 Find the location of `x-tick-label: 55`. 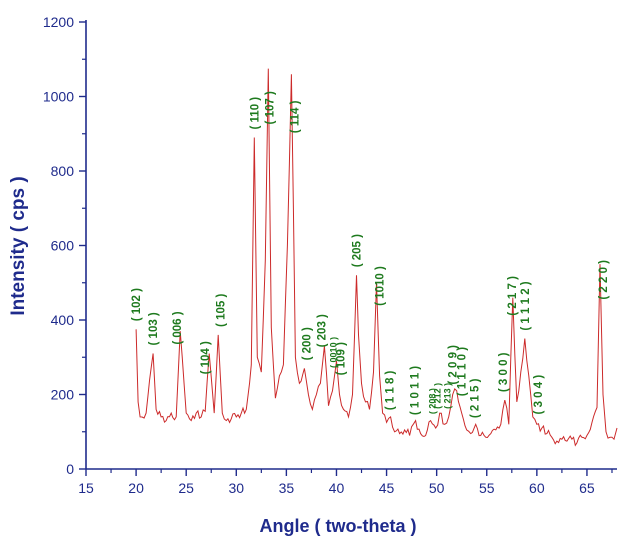

x-tick-label: 55 is located at coordinates (487, 488).